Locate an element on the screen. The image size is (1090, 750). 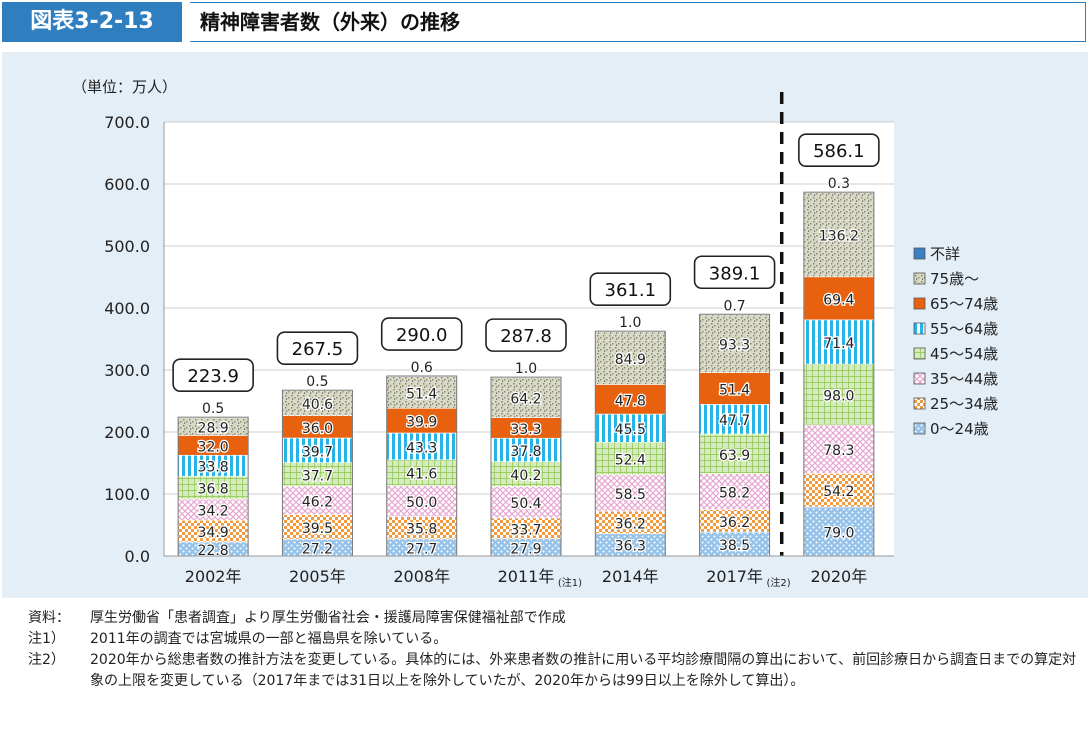
value-label: 0.3 is located at coordinates (839, 184).